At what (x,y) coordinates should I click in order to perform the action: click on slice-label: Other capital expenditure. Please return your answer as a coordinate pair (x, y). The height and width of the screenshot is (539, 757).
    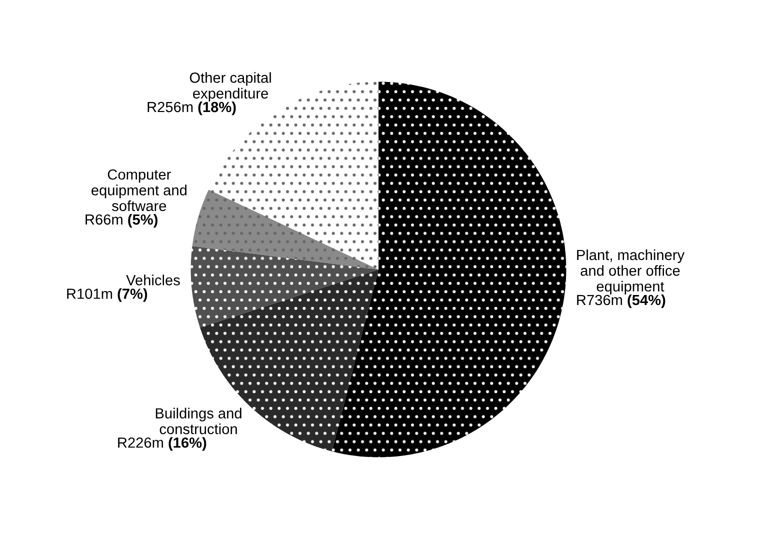
    Looking at the image, I should click on (230, 87).